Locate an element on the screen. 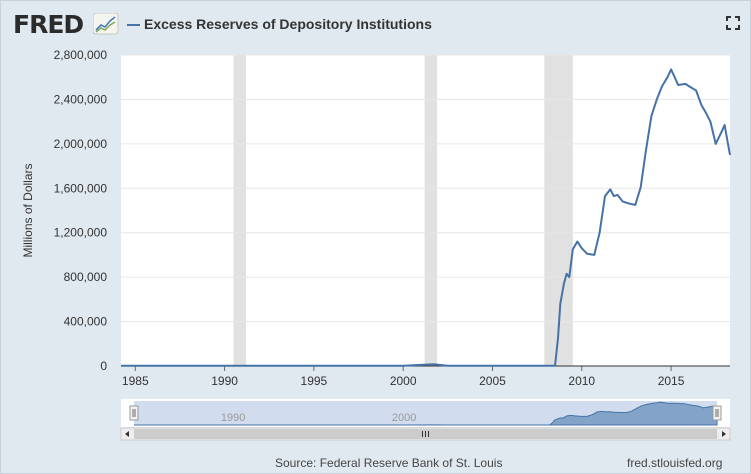 The width and height of the screenshot is (751, 474). x-tick-label: 2005 is located at coordinates (492, 381).